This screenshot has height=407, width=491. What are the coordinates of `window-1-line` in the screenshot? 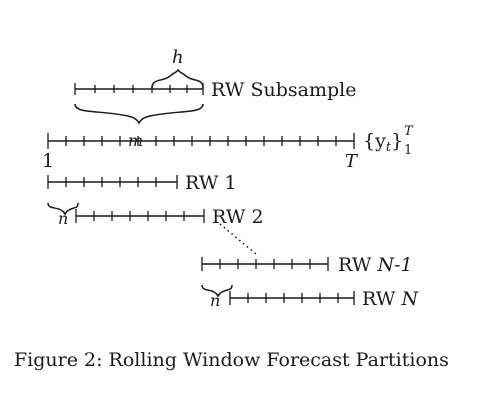 It's located at (112, 182).